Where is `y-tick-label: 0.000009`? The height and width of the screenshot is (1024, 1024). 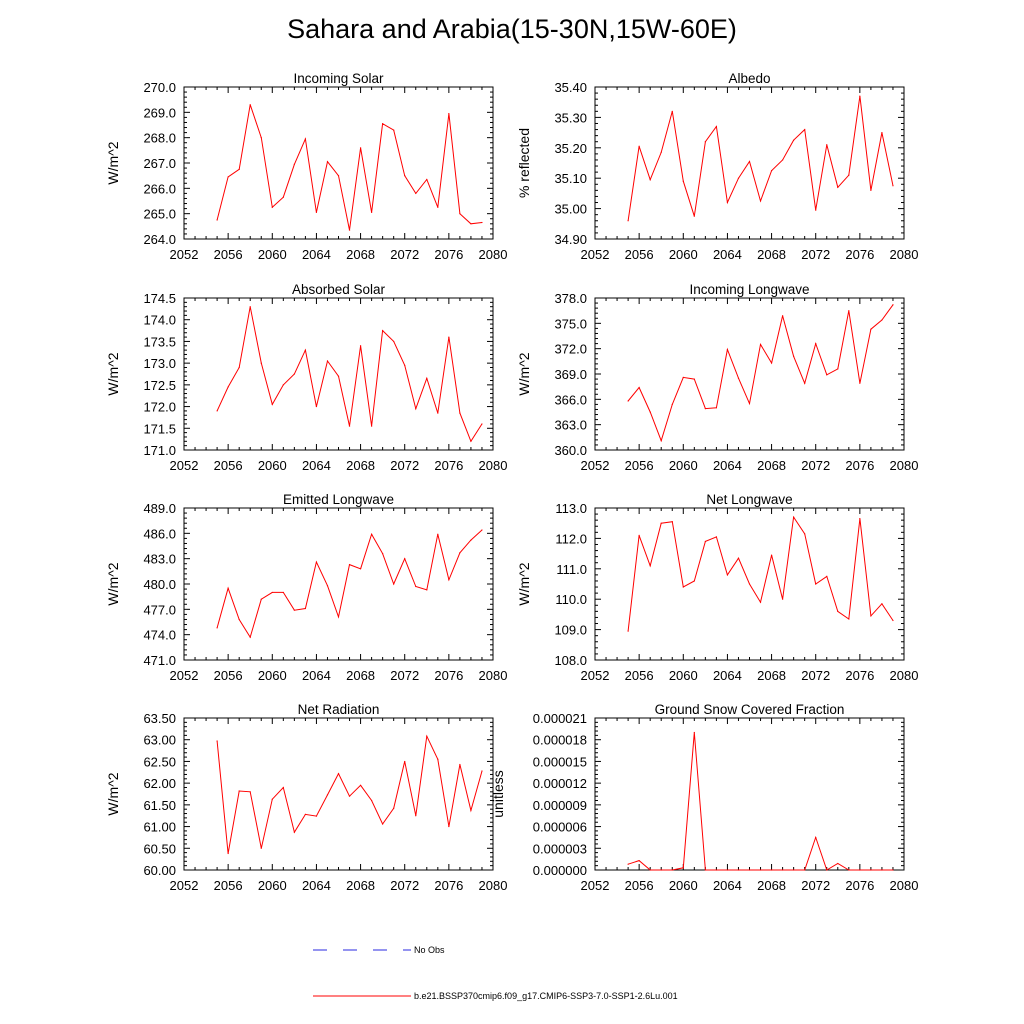
y-tick-label: 0.000009 is located at coordinates (560, 805).